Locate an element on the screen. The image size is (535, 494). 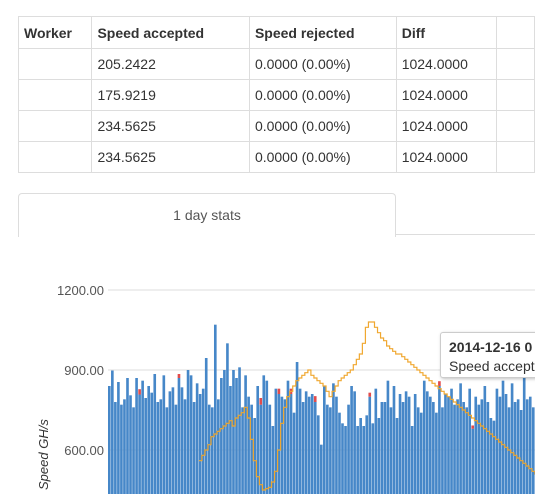
table-row: 205.2422 0.0000 (0.00%) 1024.0000 is located at coordinates (276, 64).